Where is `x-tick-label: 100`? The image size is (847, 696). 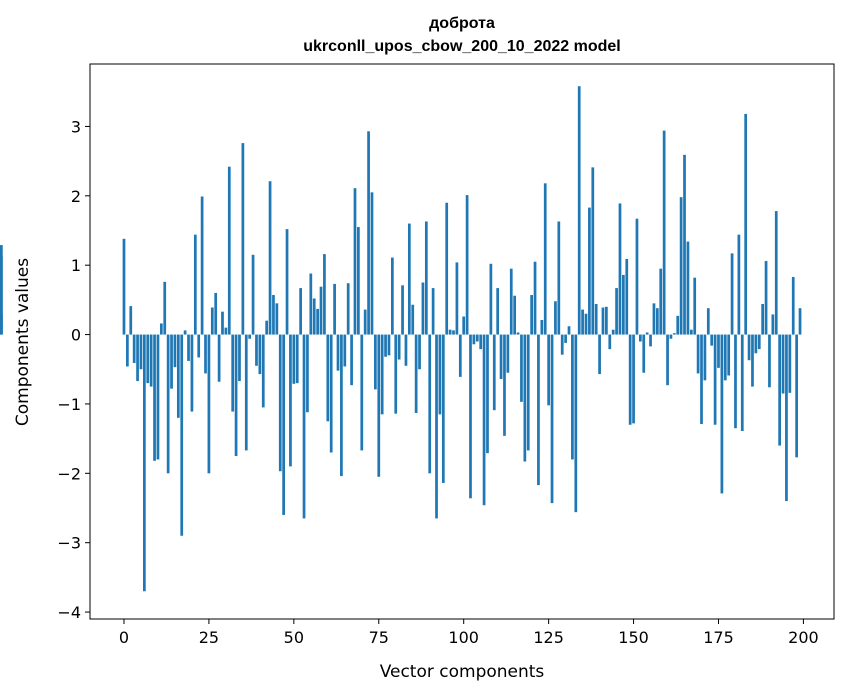
x-tick-label: 100 is located at coordinates (463, 637).